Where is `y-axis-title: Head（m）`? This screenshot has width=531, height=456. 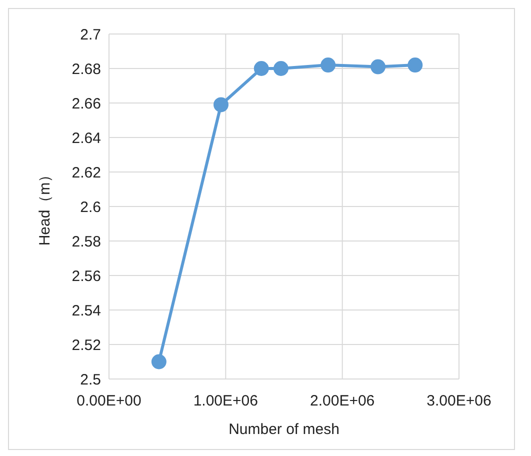
y-axis-title: Head（m） is located at coordinates (45, 206).